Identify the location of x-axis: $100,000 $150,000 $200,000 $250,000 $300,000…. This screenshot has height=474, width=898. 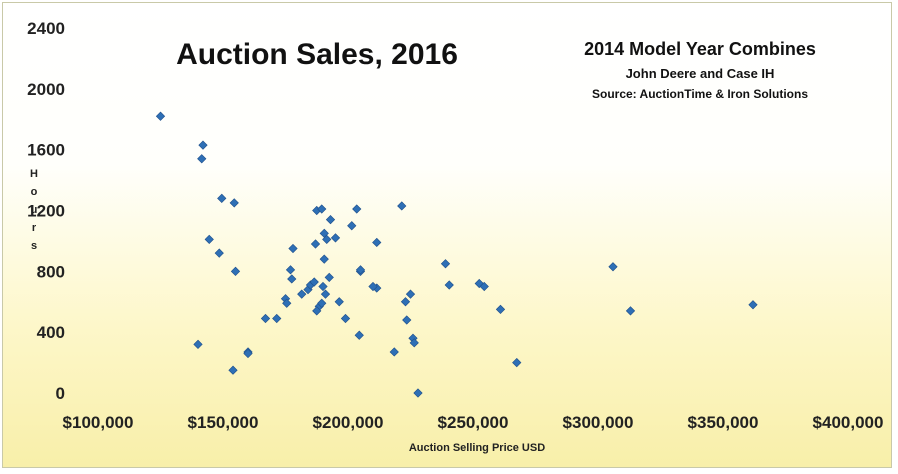
(473, 422).